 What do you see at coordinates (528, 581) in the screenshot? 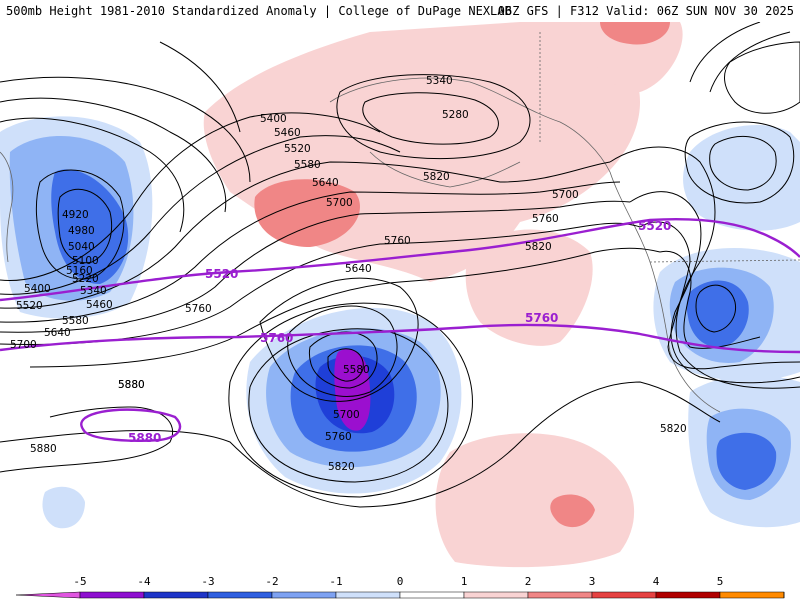
I see `colorbar-tick-label: 2` at bounding box center [528, 581].